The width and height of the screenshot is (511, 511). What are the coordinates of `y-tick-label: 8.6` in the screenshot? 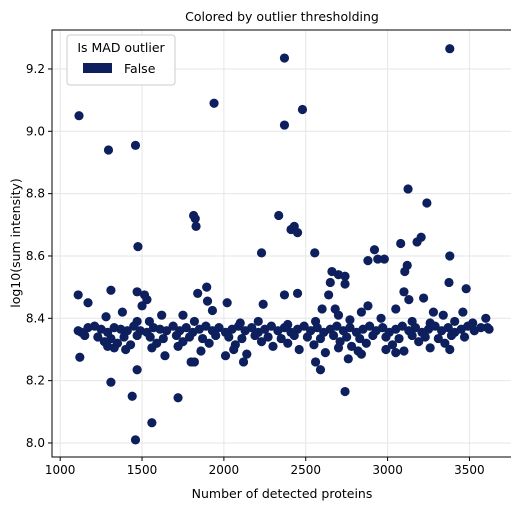 It's located at (35, 256).